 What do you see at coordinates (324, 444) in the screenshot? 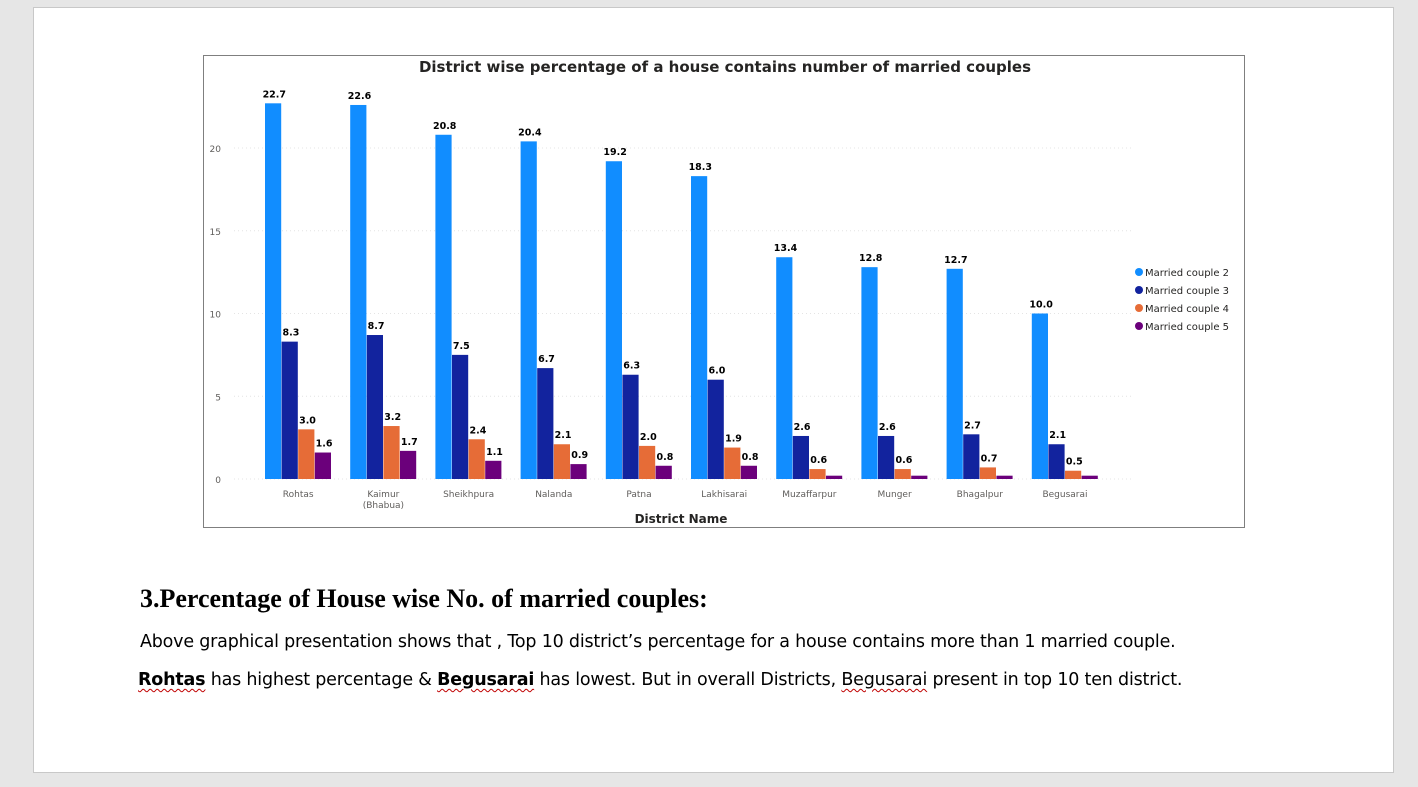
I see `data-label: 1.6` at bounding box center [324, 444].